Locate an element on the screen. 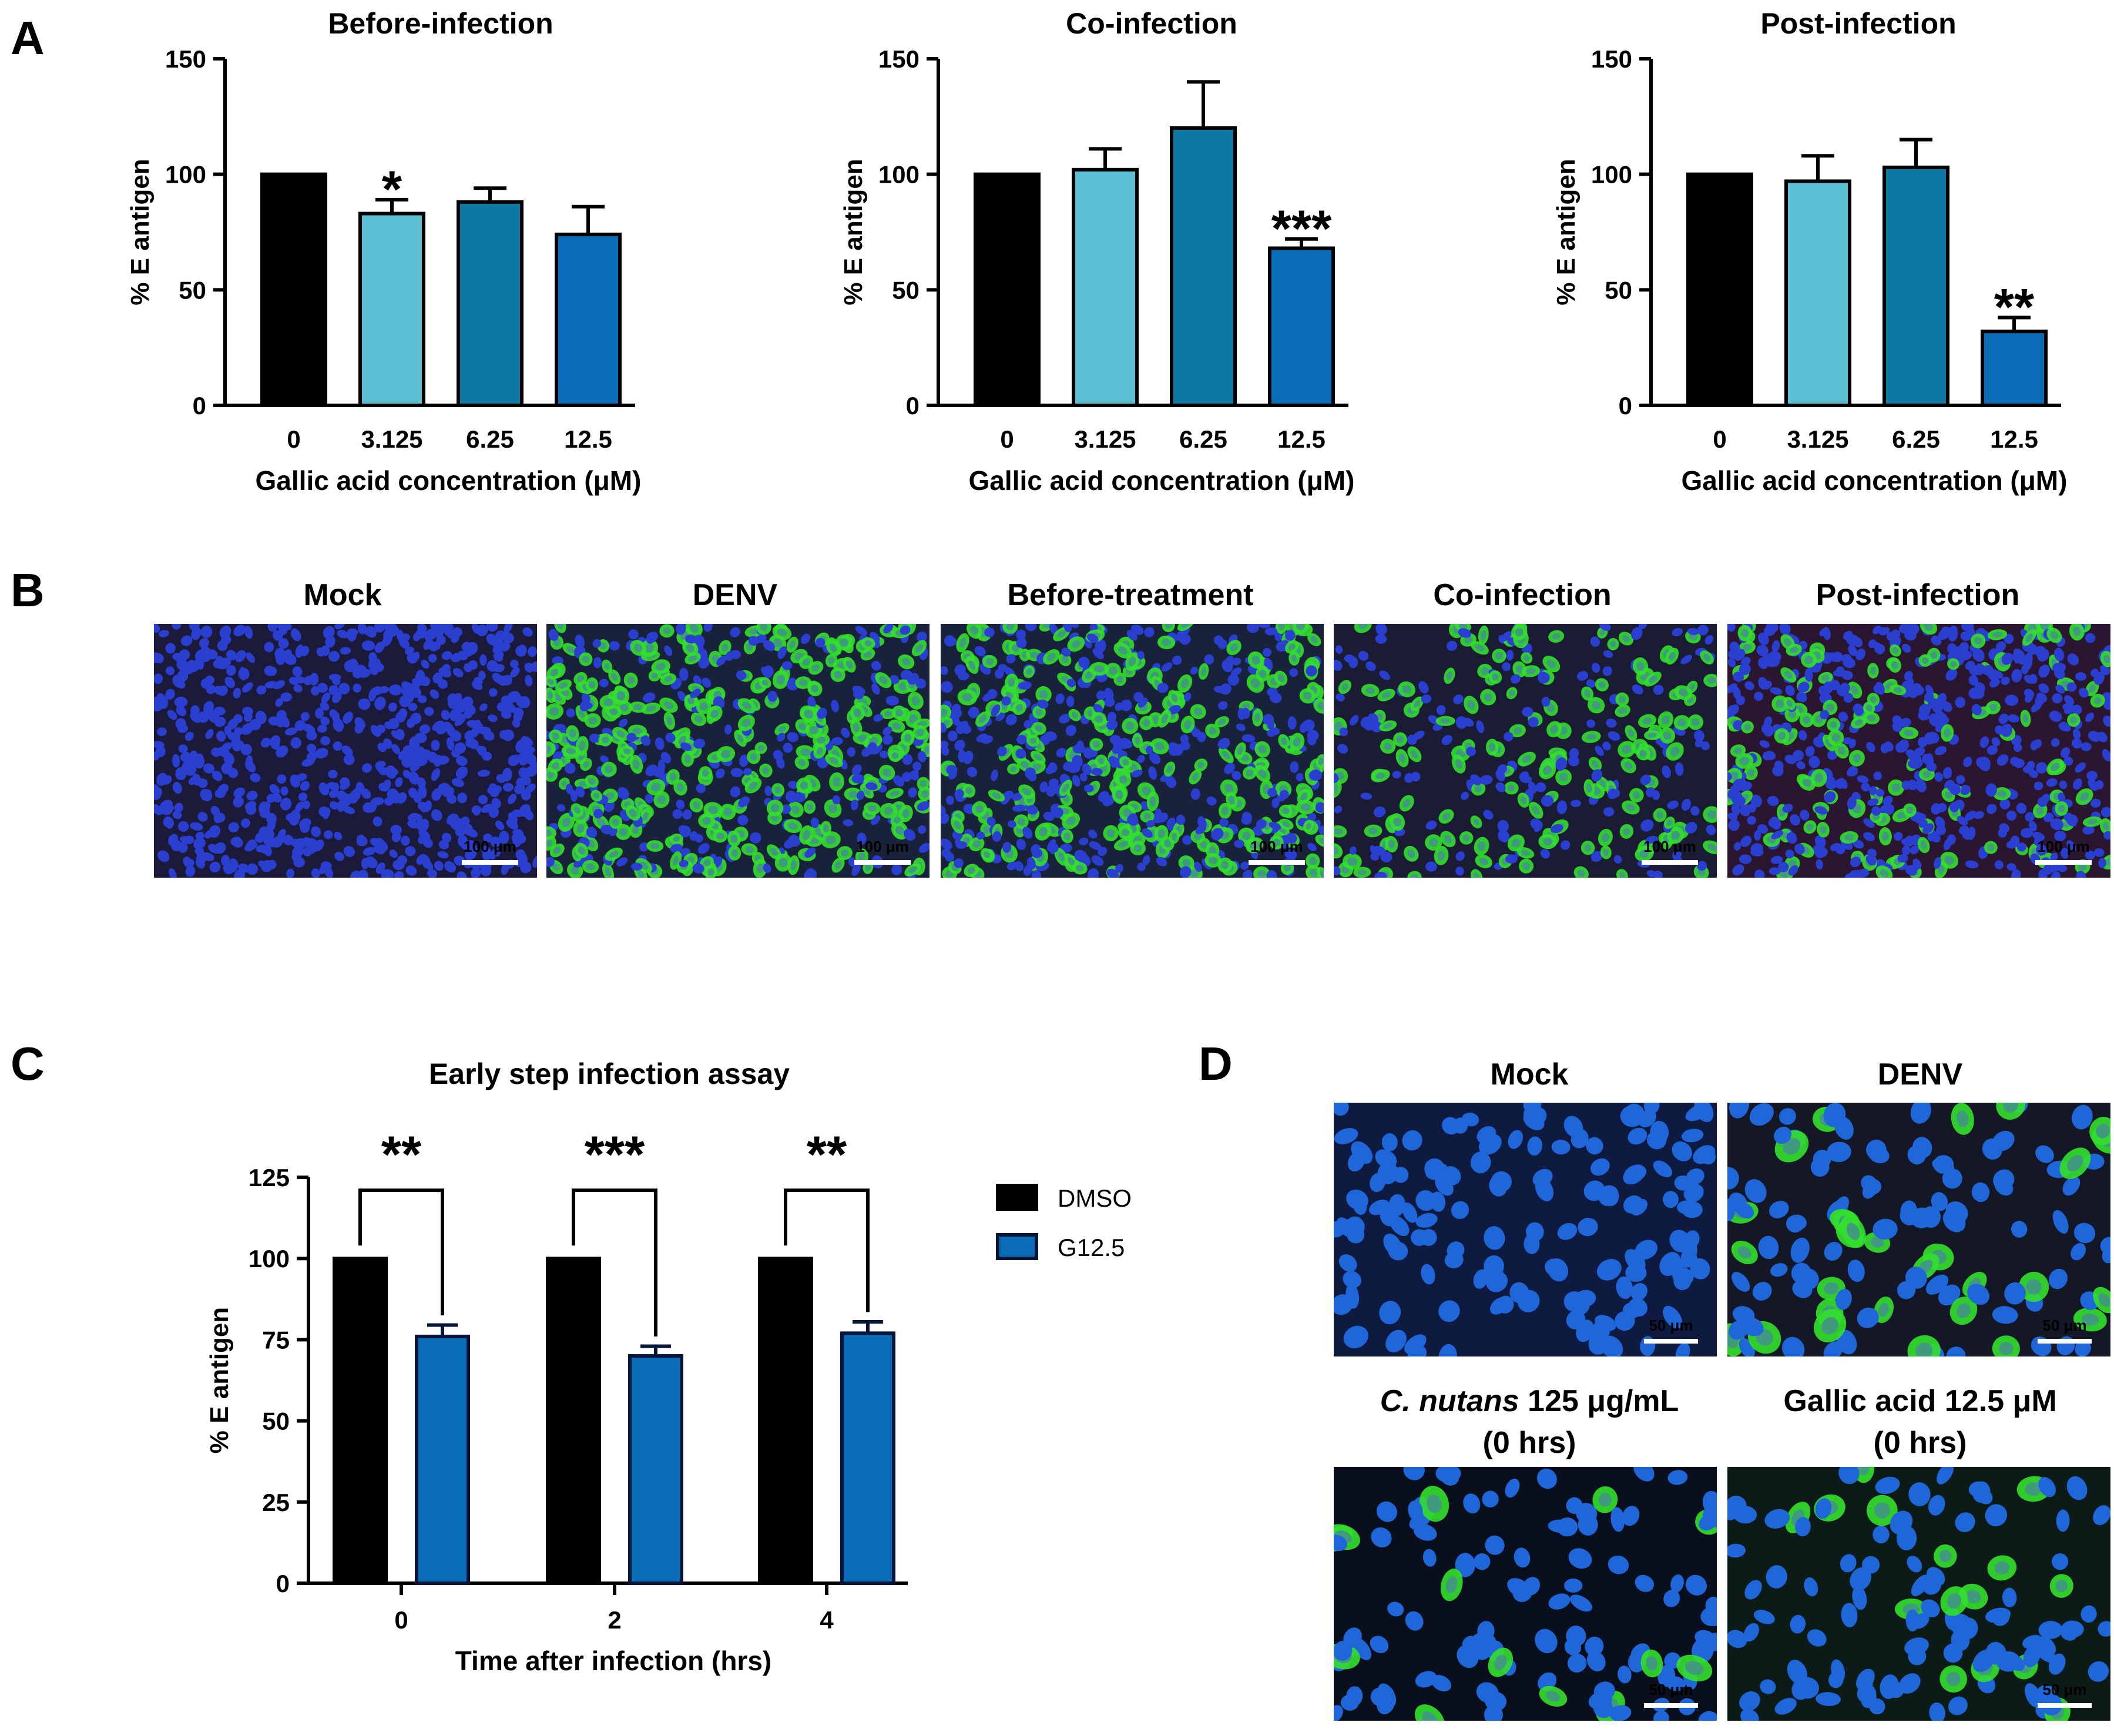  panel-b-title-denv: DENV is located at coordinates (735, 595).